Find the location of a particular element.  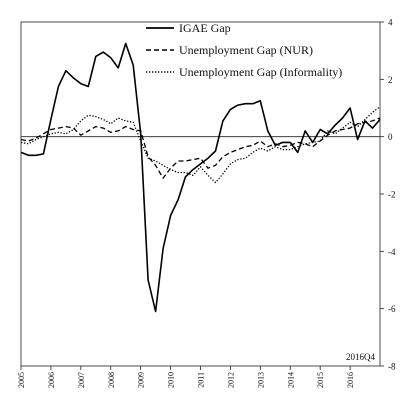

x-tick-label: 2012 is located at coordinates (230, 380).